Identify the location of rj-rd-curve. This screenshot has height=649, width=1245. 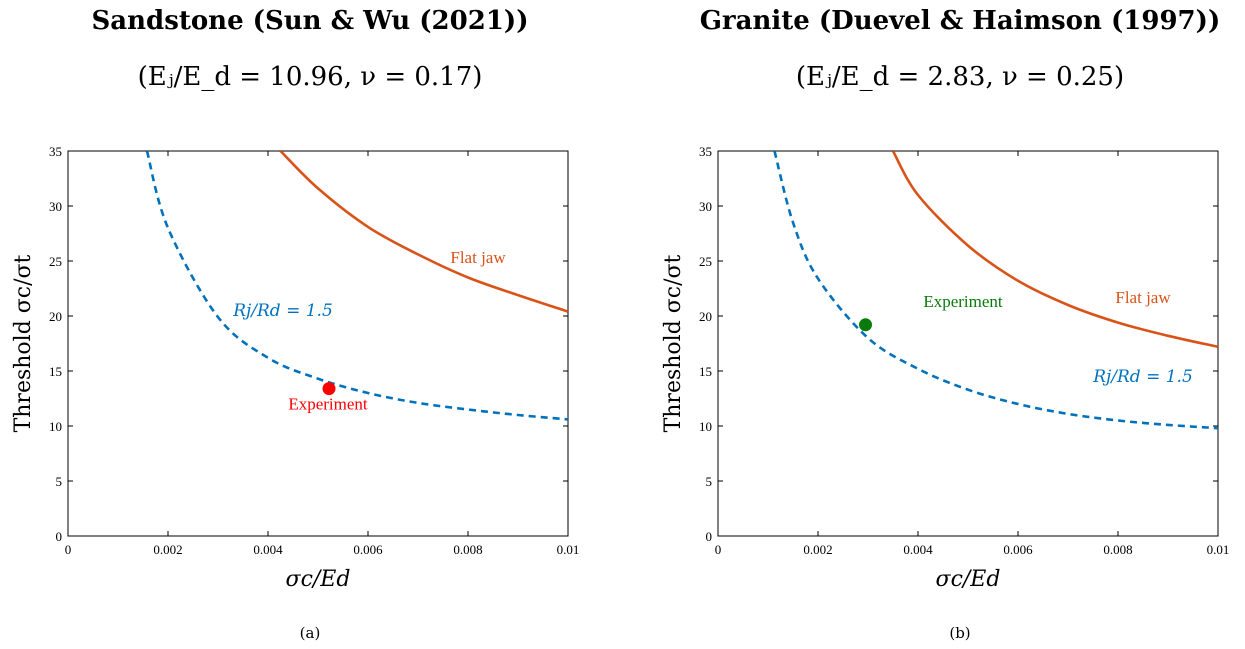
(356, 286).